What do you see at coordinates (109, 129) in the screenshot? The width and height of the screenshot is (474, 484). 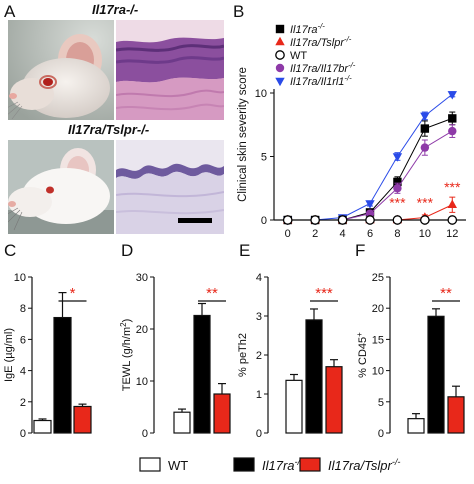 I see `photo-caption-bottom: Il17ra/Tslpr-/-` at bounding box center [109, 129].